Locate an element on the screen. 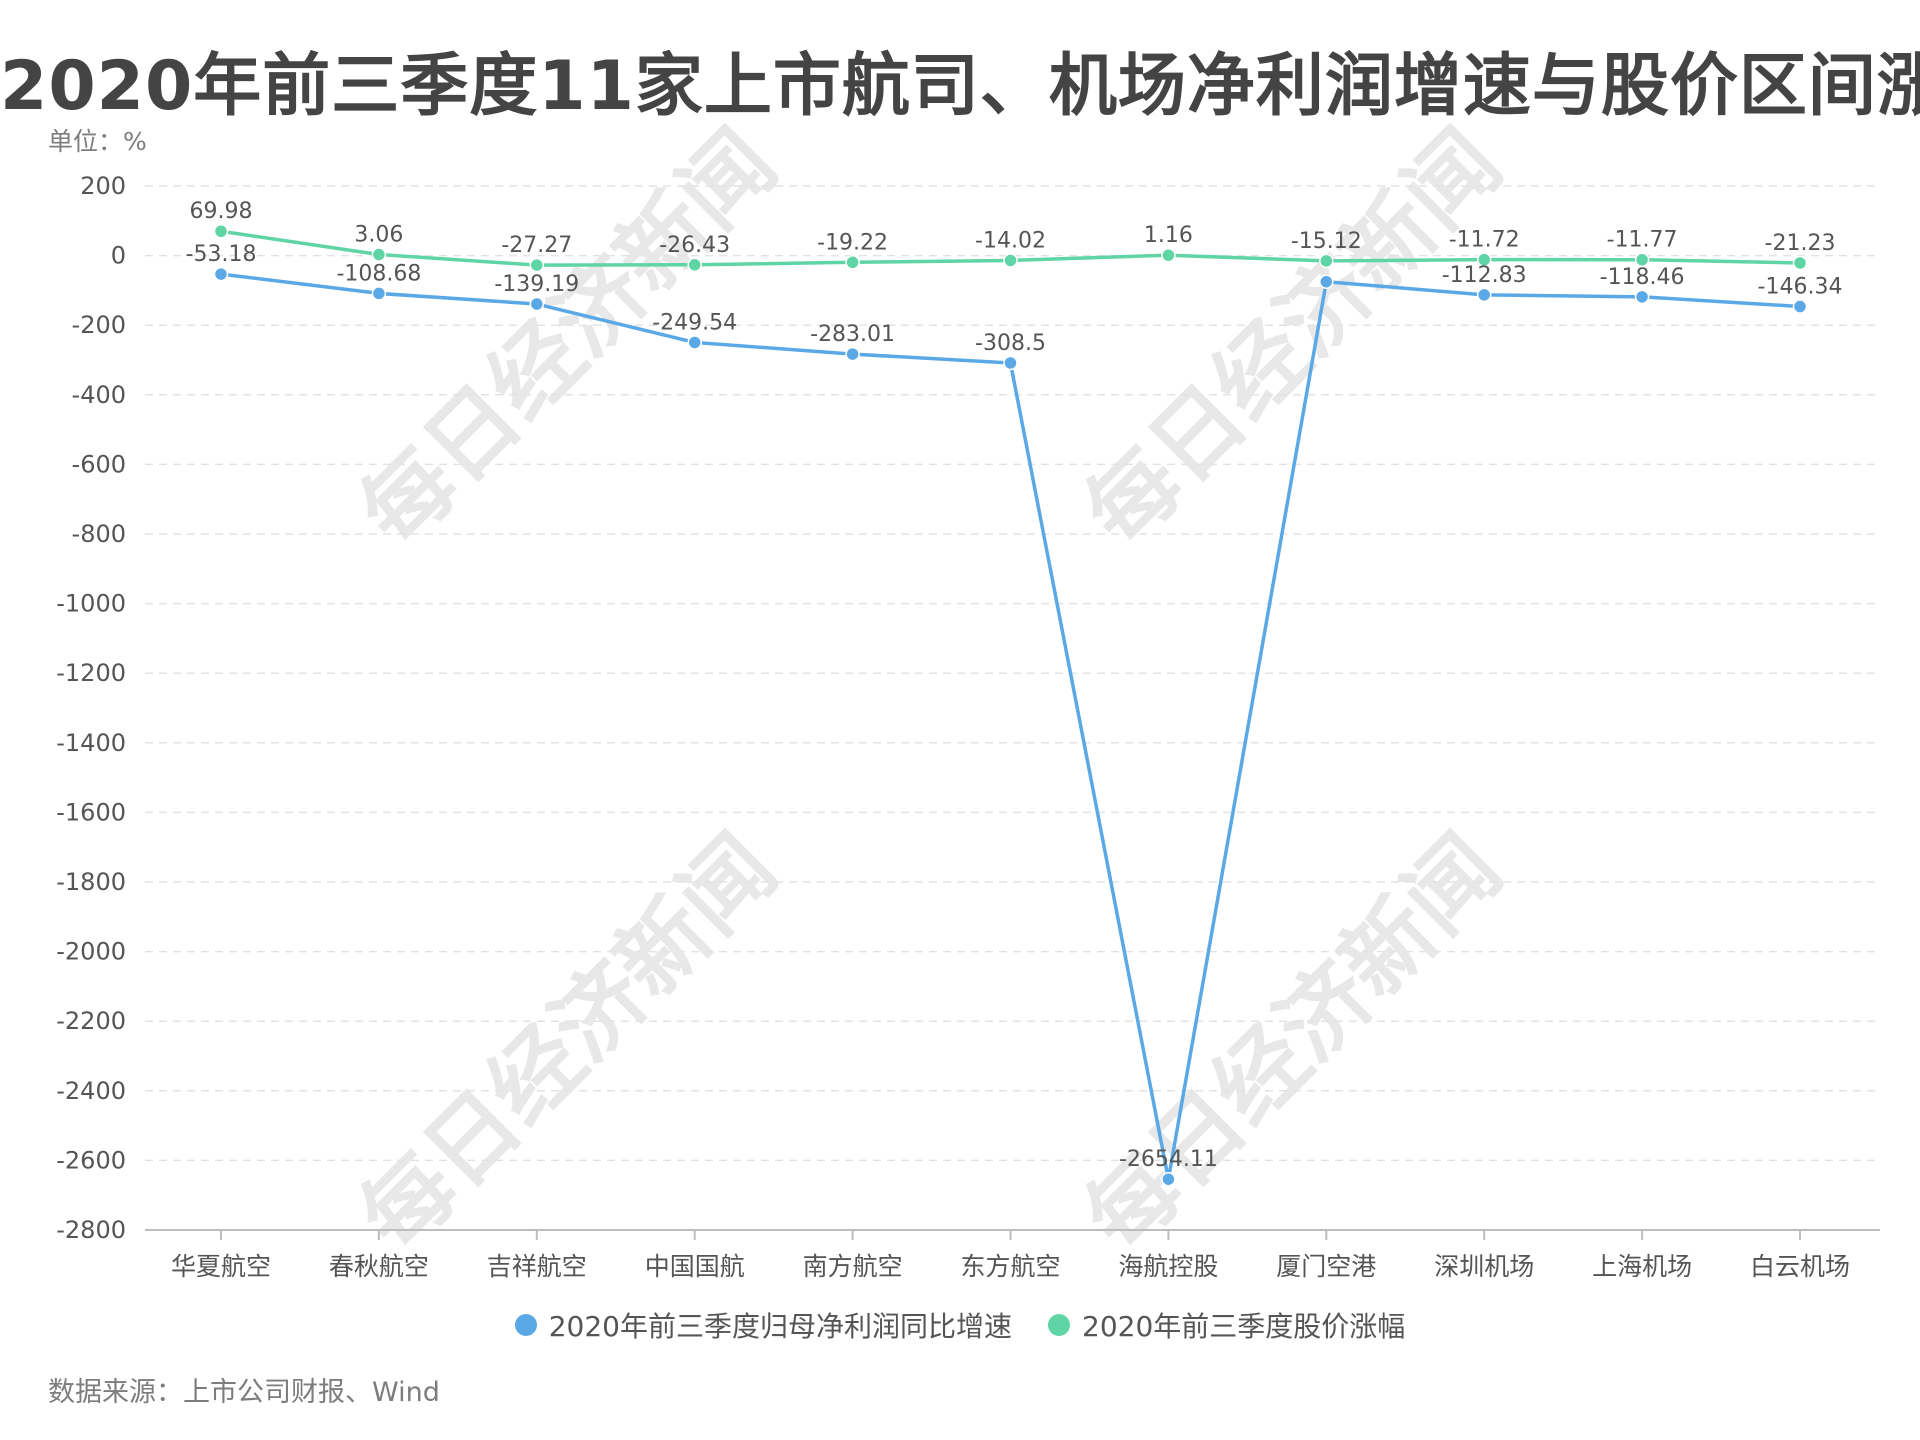  data-label: 69.98 is located at coordinates (221, 211).